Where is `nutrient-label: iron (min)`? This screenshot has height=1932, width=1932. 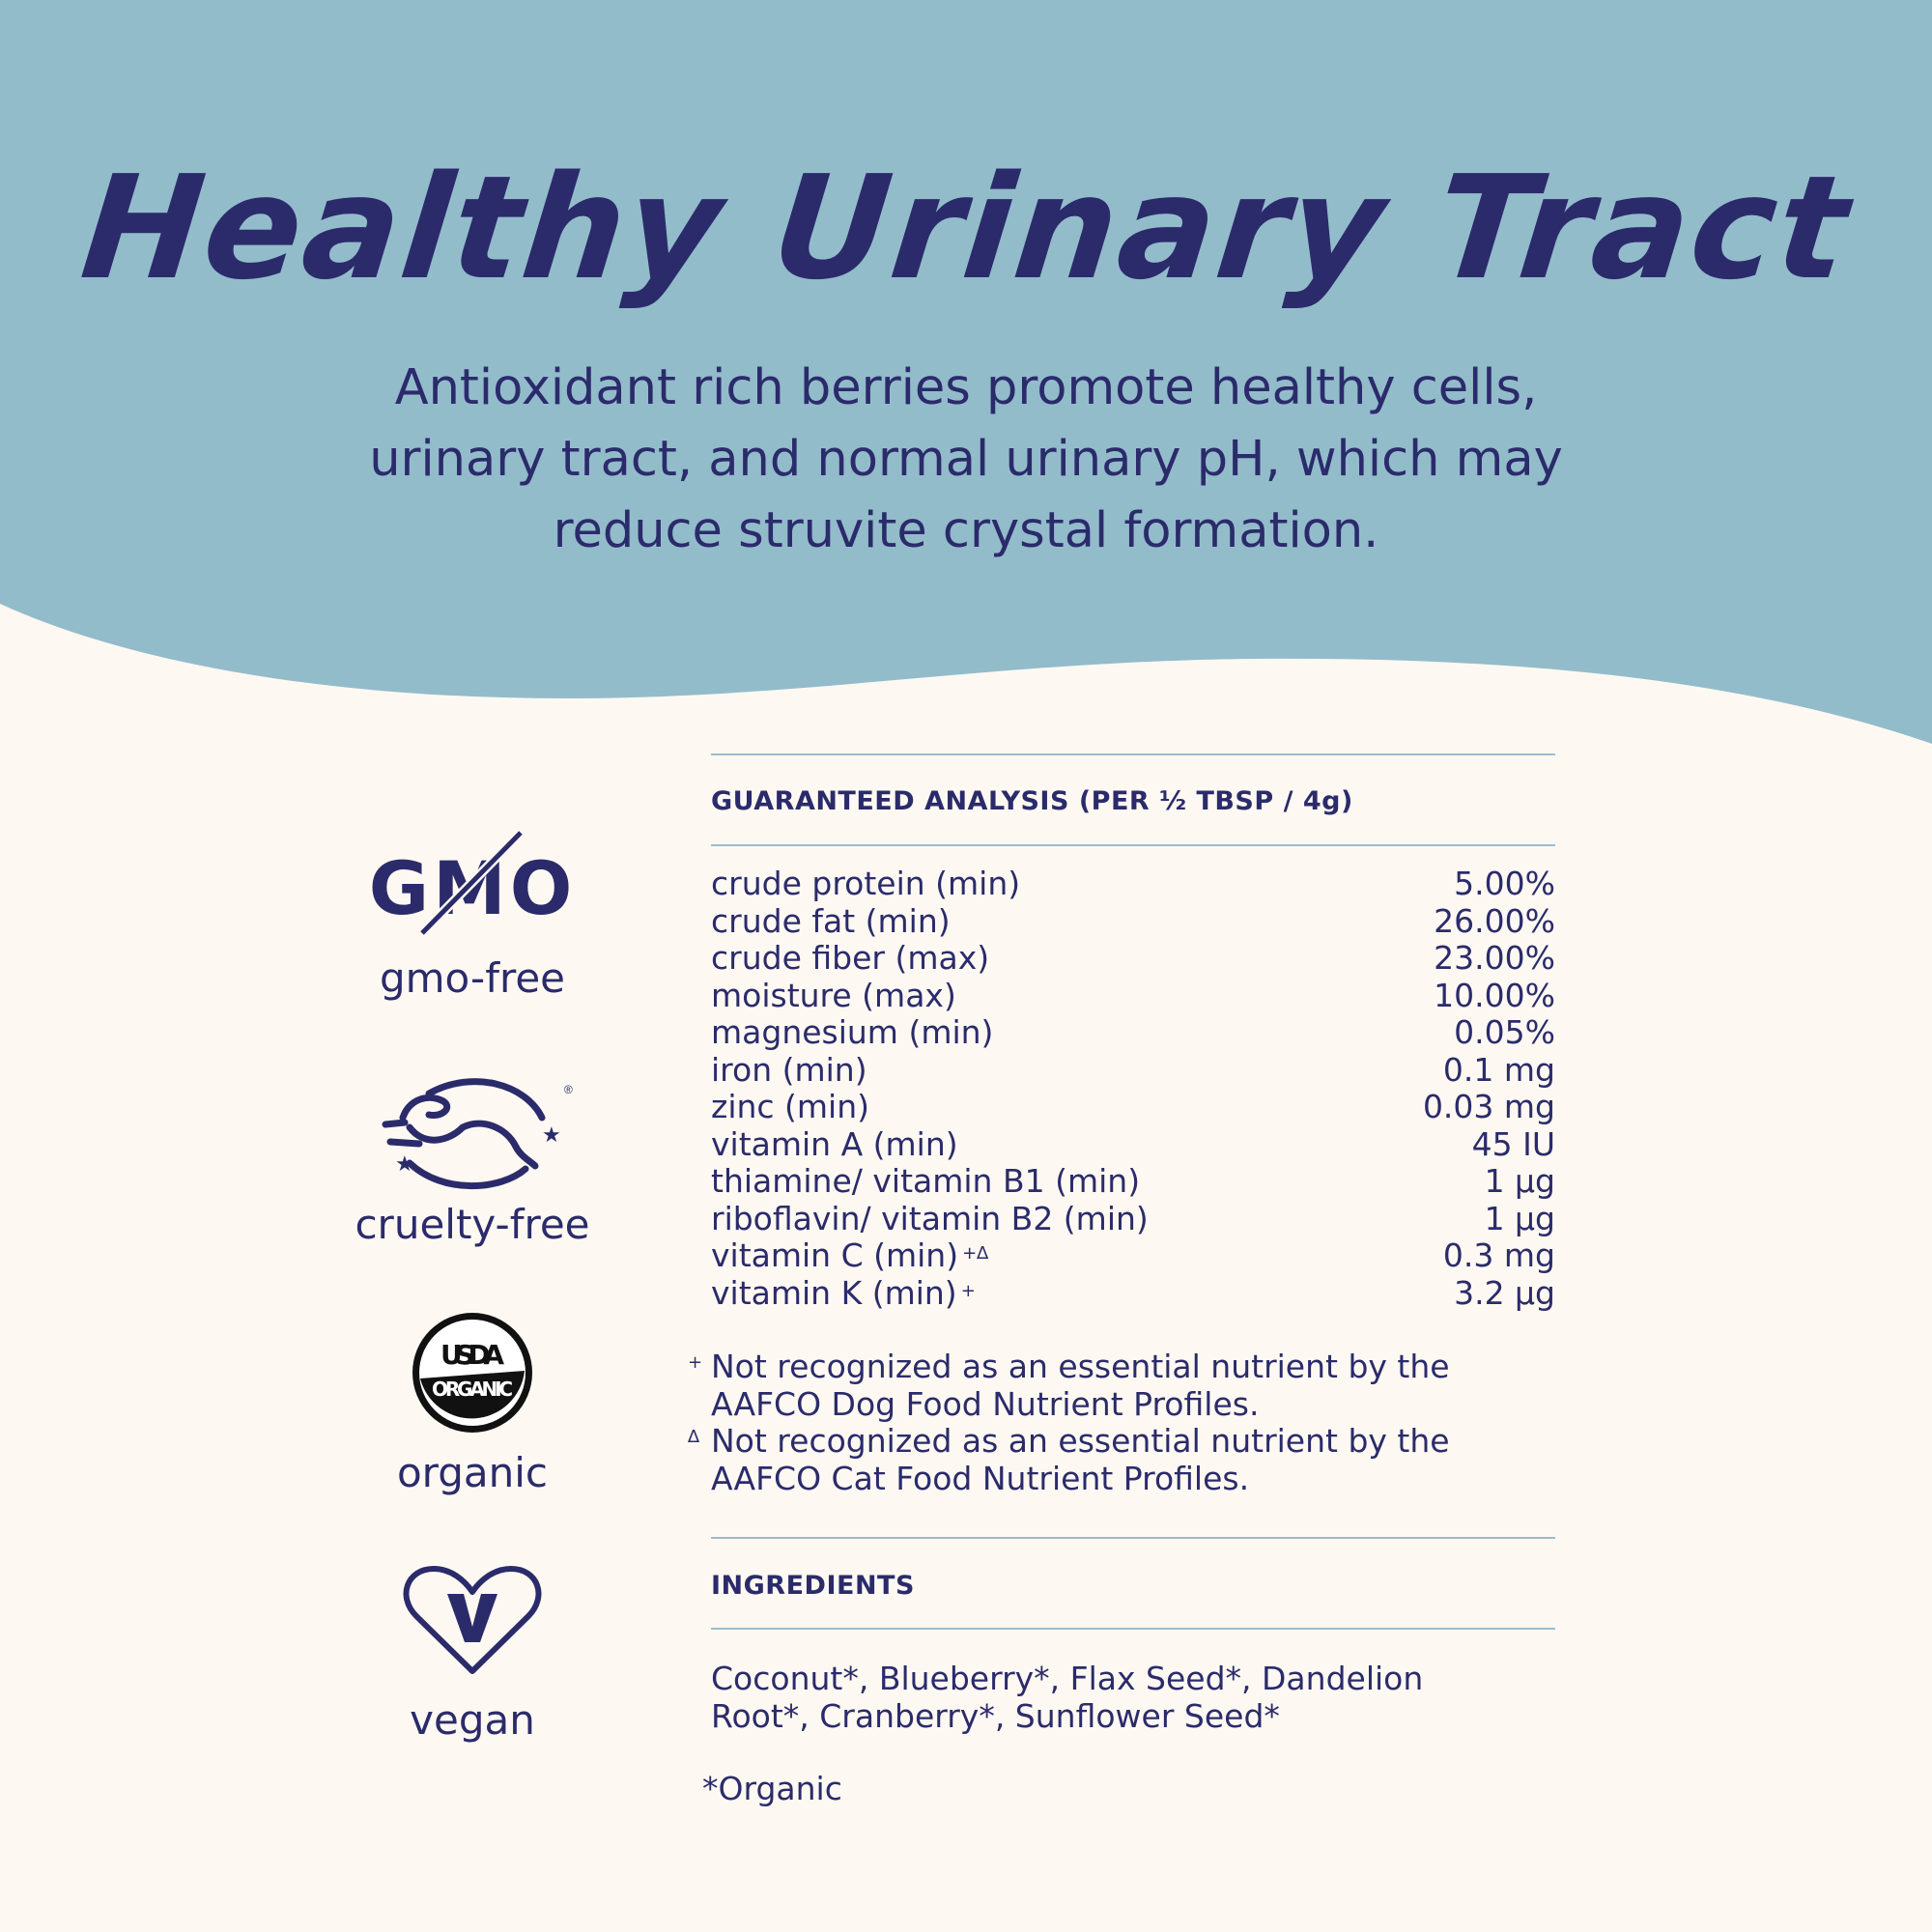 nutrient-label: iron (min) is located at coordinates (789, 1069).